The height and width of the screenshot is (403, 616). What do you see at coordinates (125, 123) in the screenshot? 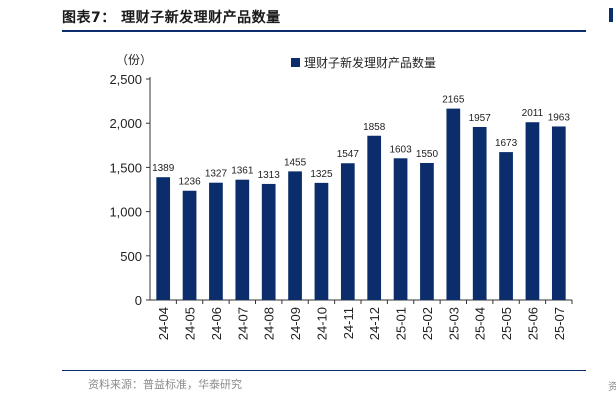
I see `y-tick-label: 2,000` at bounding box center [125, 123].